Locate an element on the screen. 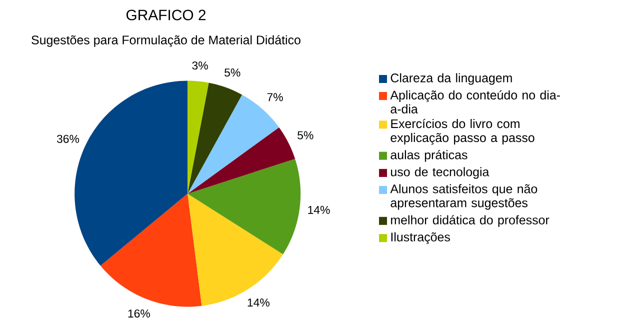 The image size is (623, 335). legend-label: Clareza da linguagem is located at coordinates (451, 79).